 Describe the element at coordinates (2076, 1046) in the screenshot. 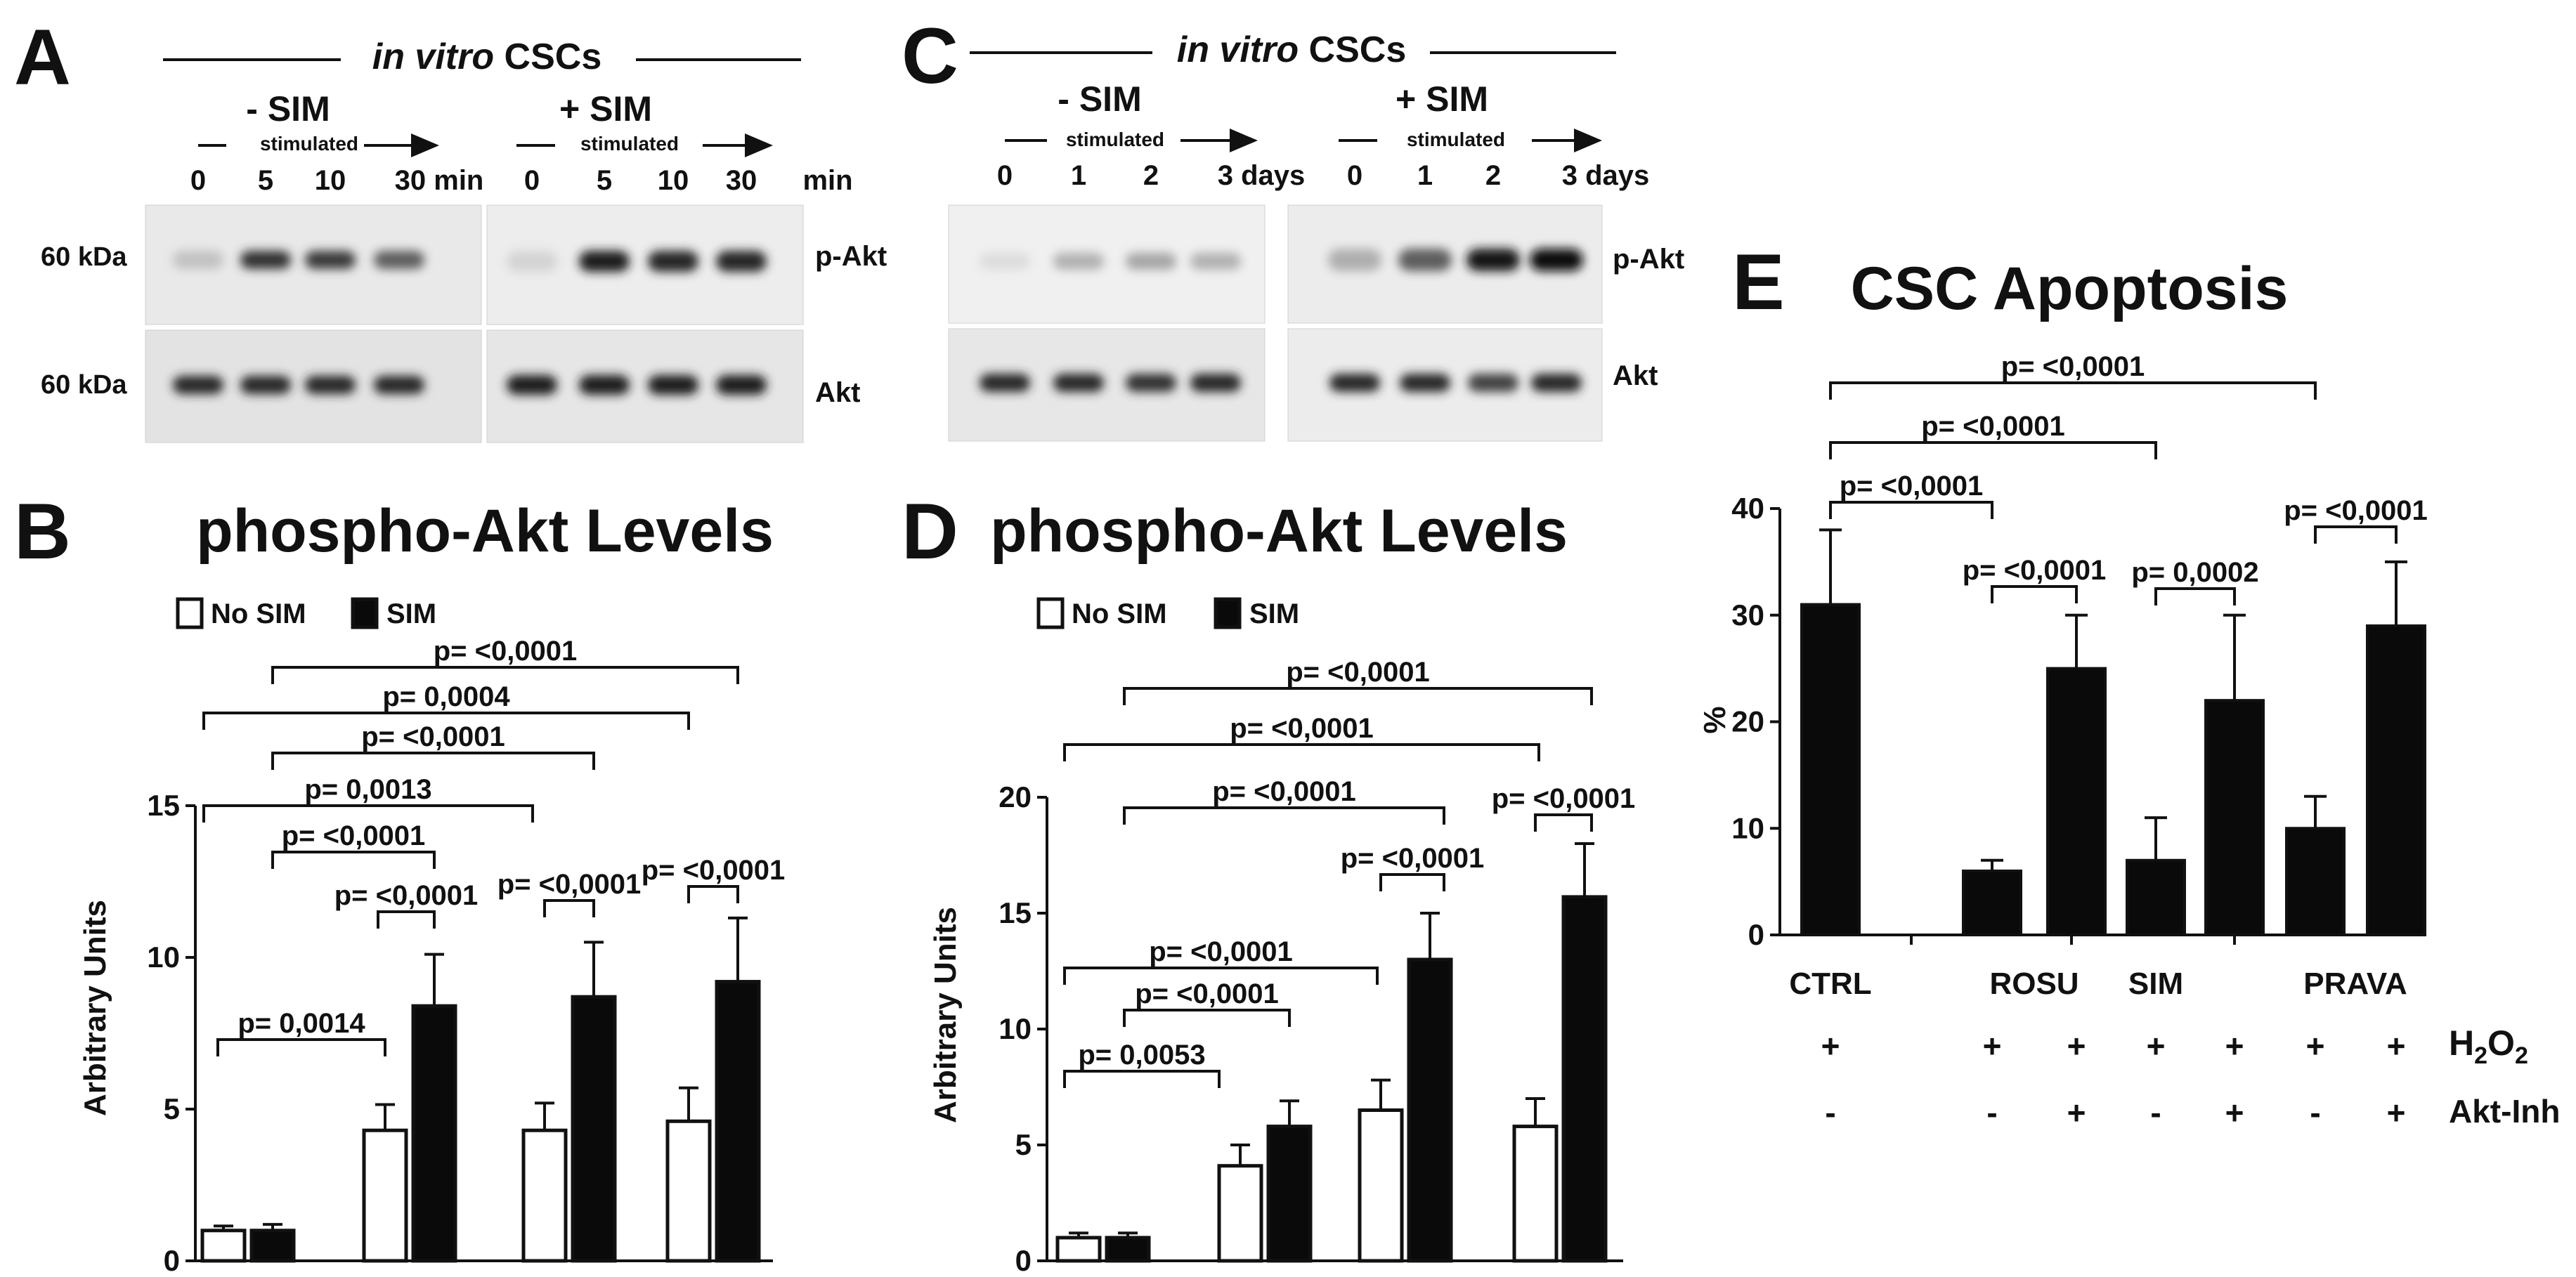

I see `chart-e-h2o2-2: +` at that location.